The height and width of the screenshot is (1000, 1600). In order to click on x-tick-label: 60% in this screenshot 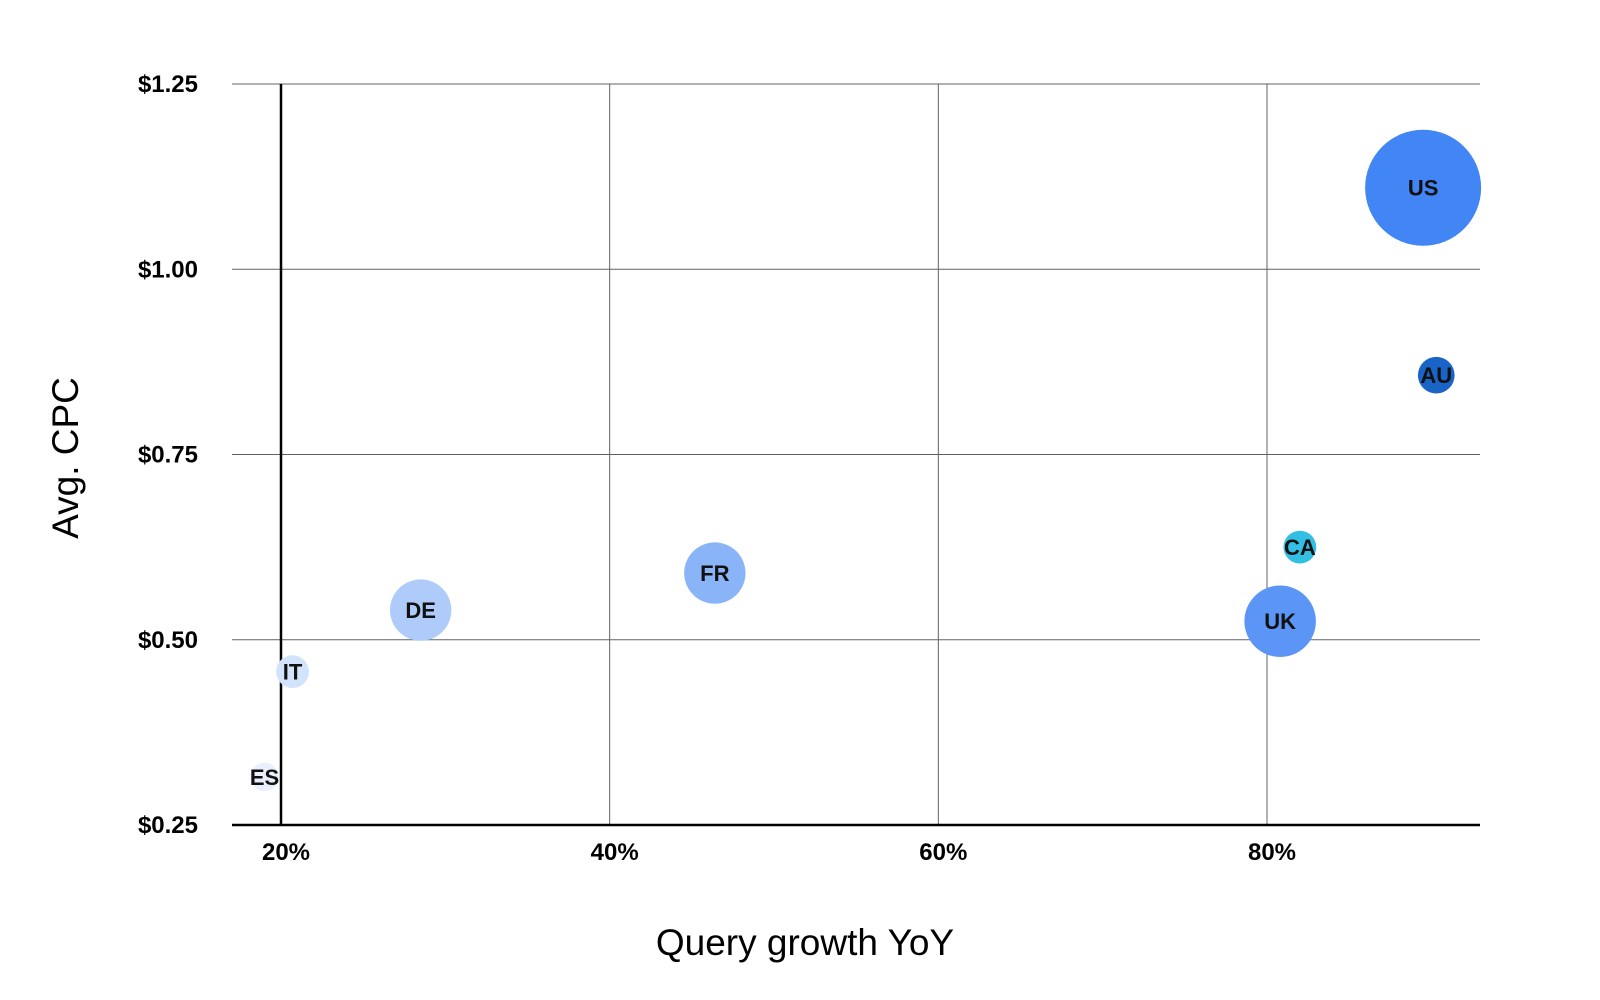, I will do `click(943, 852)`.